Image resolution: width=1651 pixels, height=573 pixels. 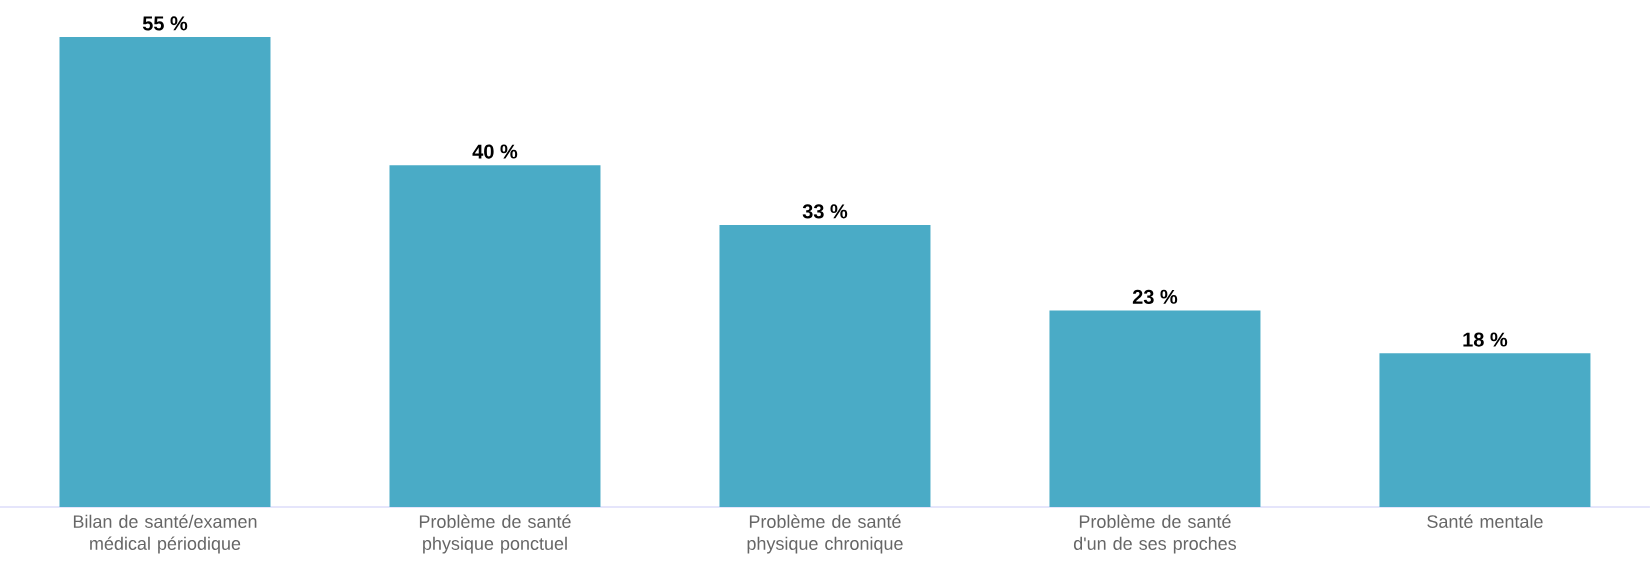 I want to click on x-tick-label: Problème de santé d'un de ses proches, so click(x=1155, y=534).